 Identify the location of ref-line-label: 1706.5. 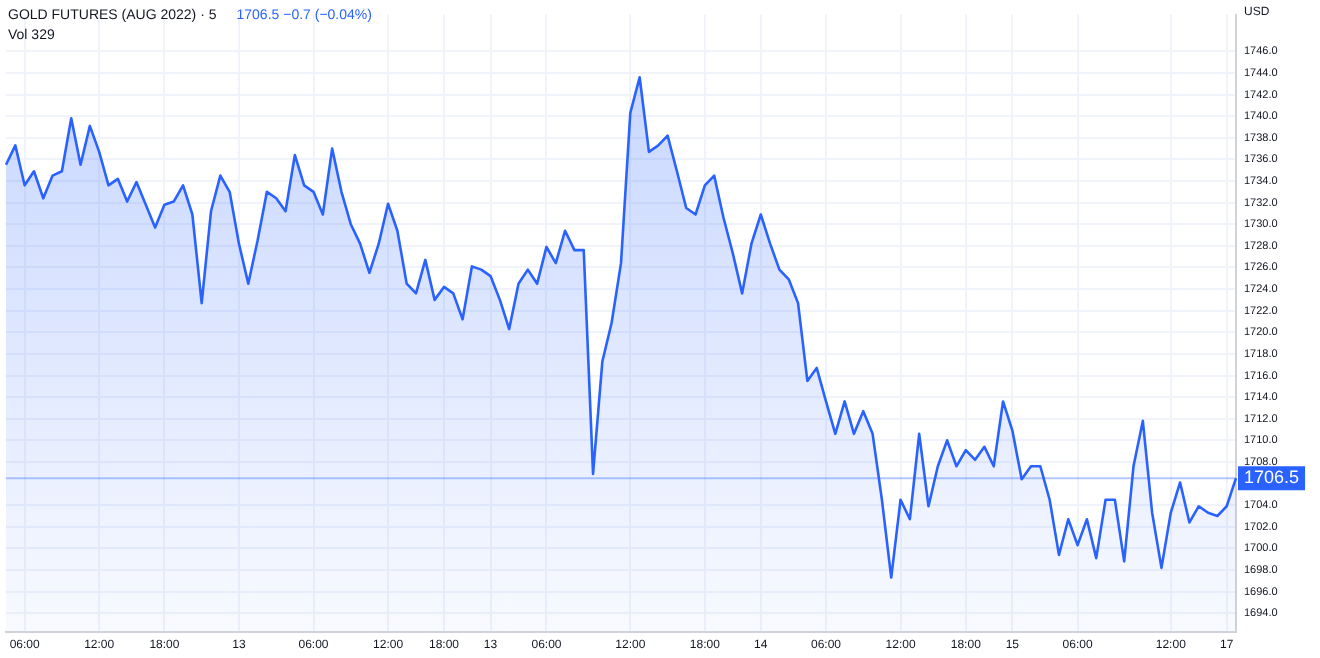
(1272, 477).